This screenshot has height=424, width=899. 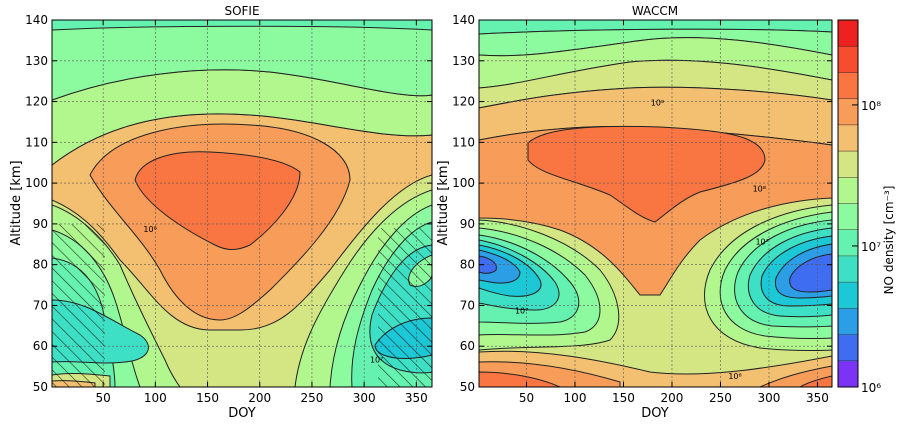 I want to click on waccm-ytick-label: 50, so click(x=467, y=387).